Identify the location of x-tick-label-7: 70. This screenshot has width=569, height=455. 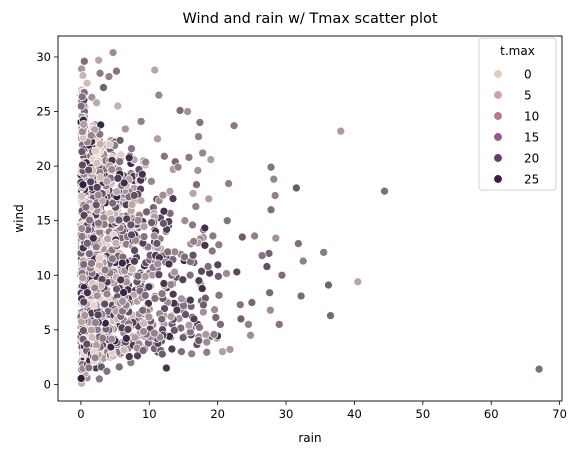
(559, 414).